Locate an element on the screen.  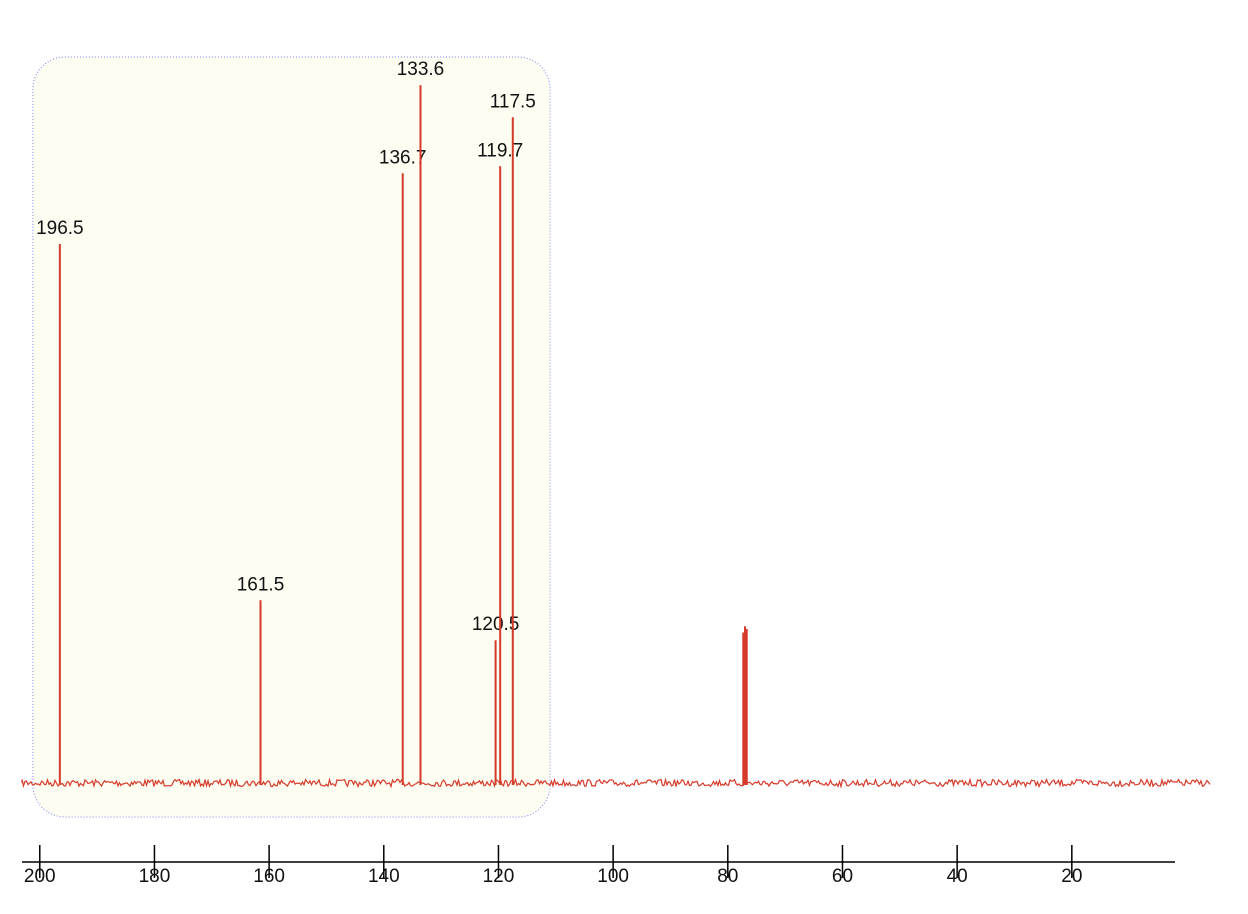
x-tick-label: 80 is located at coordinates (727, 876).